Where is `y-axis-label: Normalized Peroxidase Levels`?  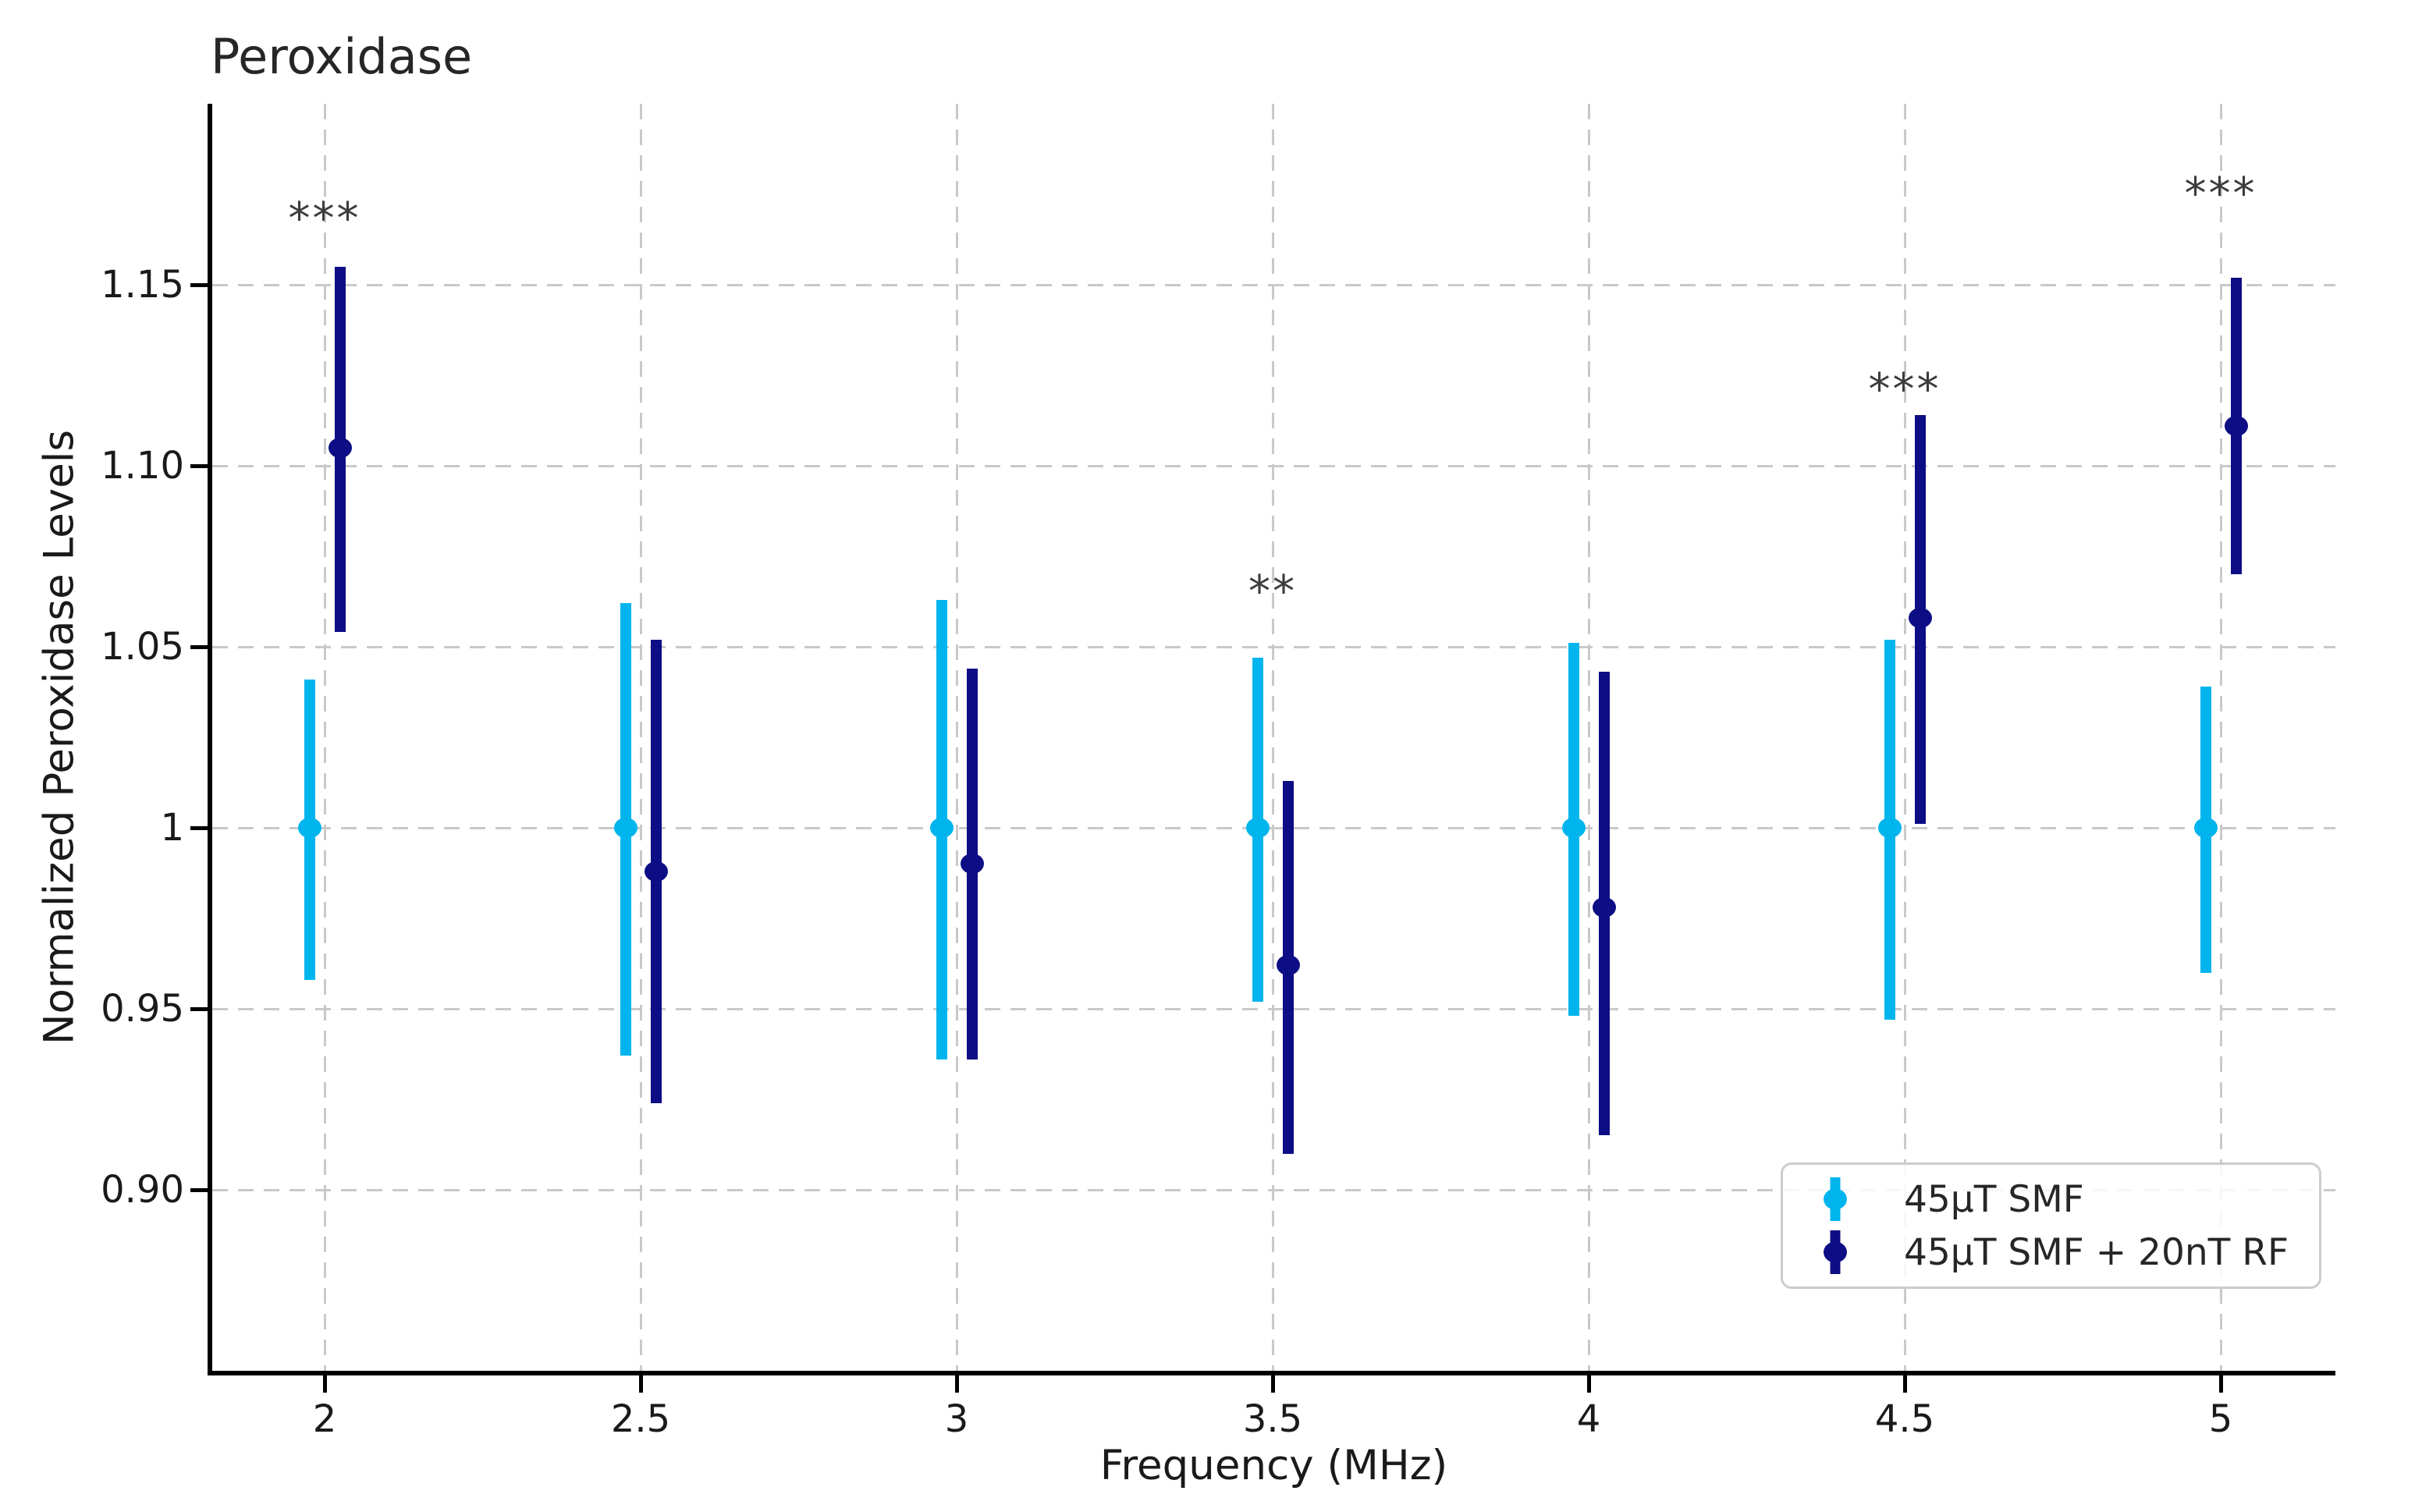
y-axis-label: Normalized Peroxidase Levels is located at coordinates (59, 737).